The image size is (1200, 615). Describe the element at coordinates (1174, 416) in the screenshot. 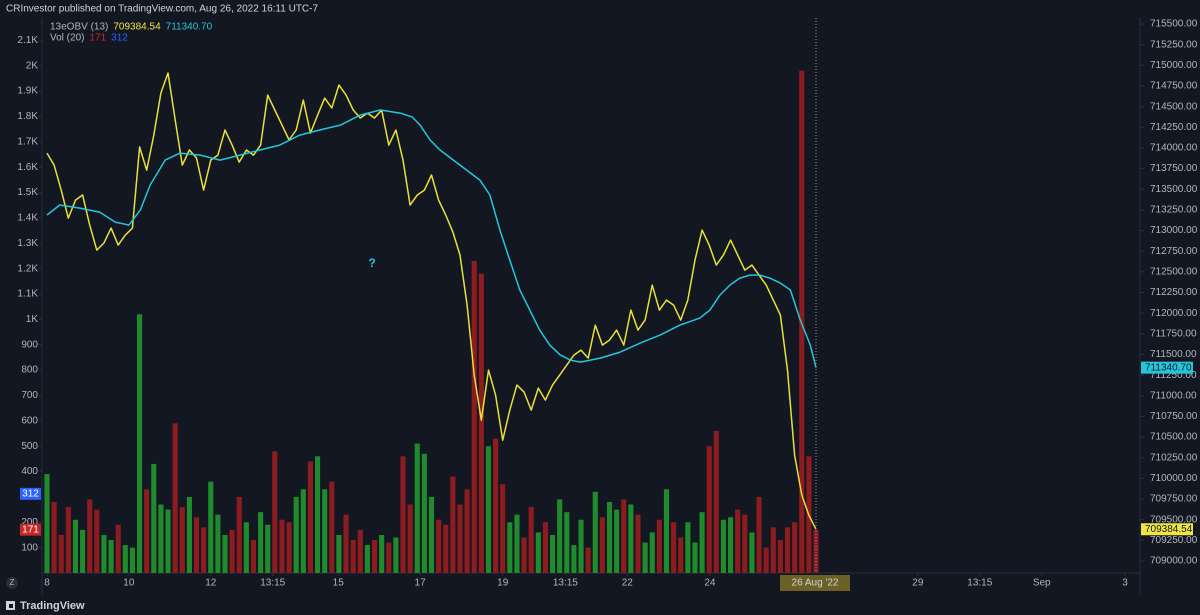

I see `y2-tick-label: 710750.00` at that location.